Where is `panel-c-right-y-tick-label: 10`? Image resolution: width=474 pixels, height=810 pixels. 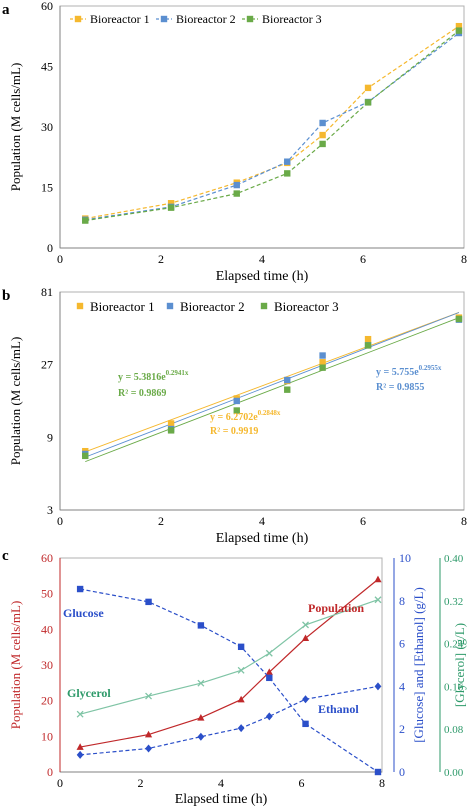
panel-c-right-y-tick-label: 10 is located at coordinates (405, 558).